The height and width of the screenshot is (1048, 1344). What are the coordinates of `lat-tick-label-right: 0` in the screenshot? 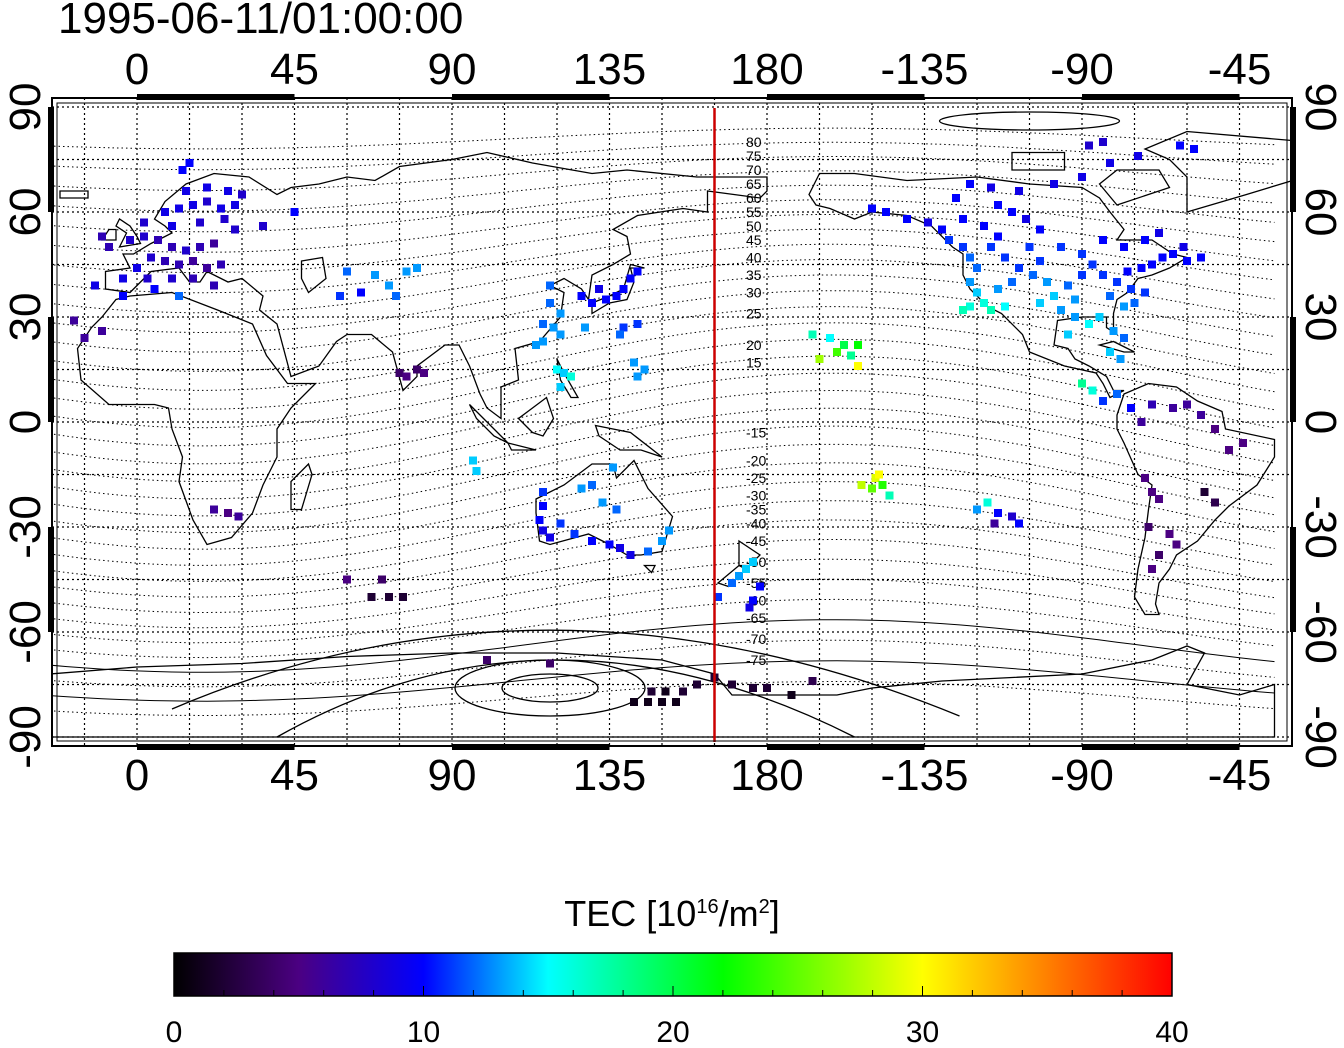 It's located at (1320, 422).